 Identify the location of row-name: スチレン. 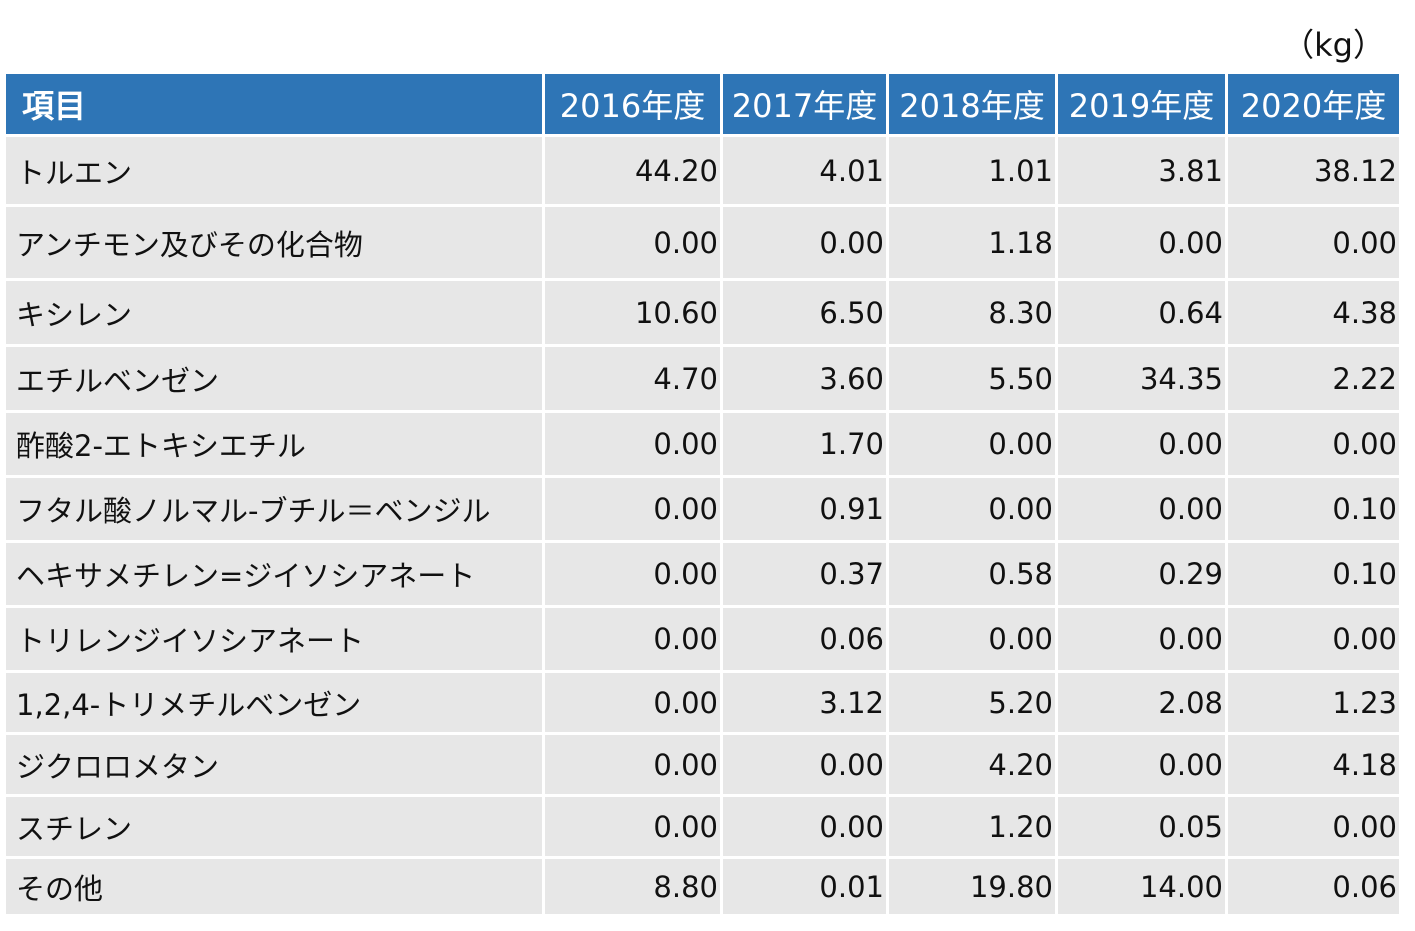
(274, 826).